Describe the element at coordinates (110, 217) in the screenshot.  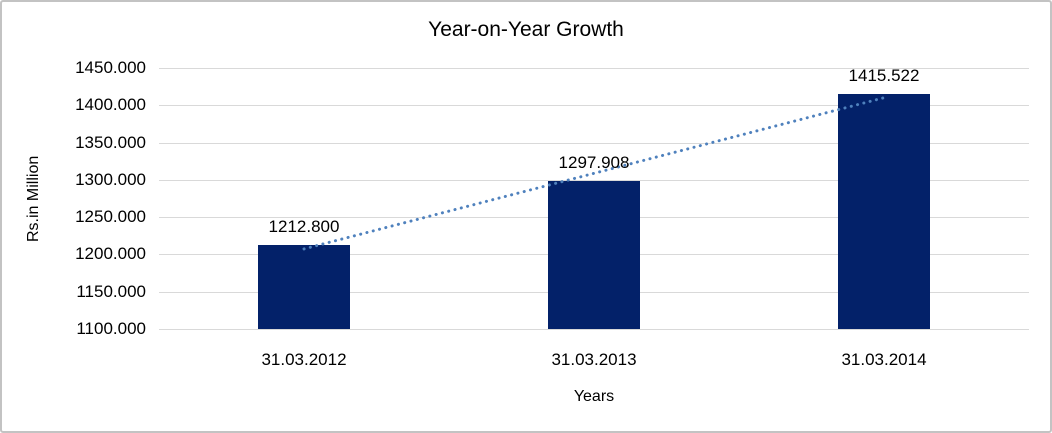
I see `y-tick-label: 1250.000` at that location.